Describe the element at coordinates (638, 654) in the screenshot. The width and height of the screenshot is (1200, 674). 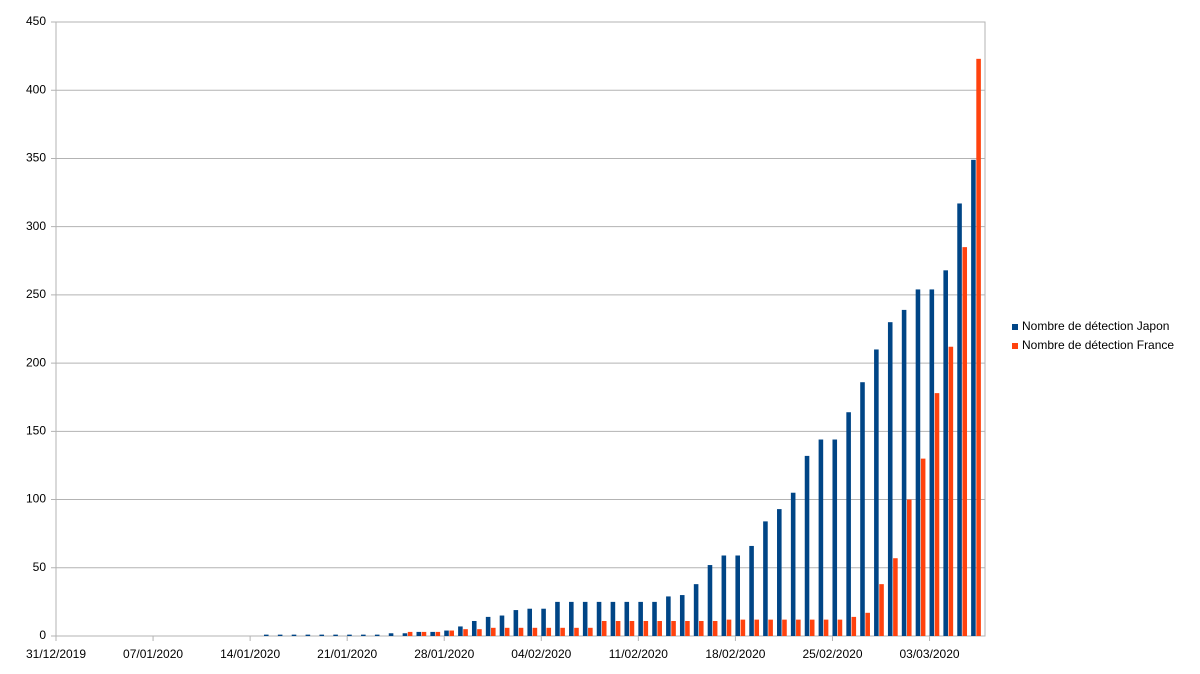
I see `x-tick-label: 11/02/2020` at that location.